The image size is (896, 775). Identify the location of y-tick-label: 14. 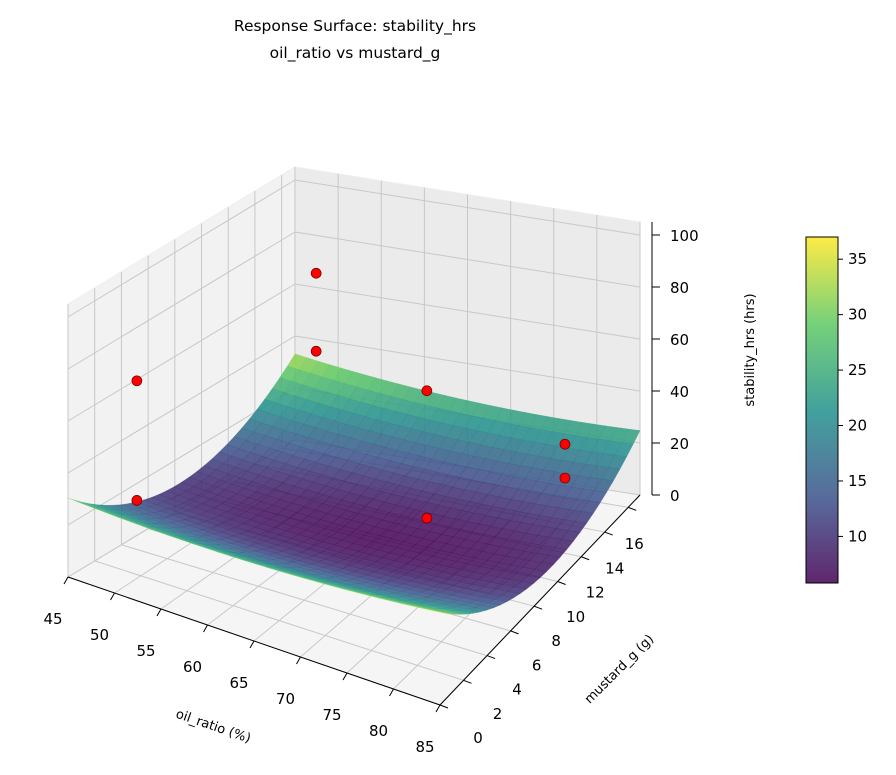
(614, 568).